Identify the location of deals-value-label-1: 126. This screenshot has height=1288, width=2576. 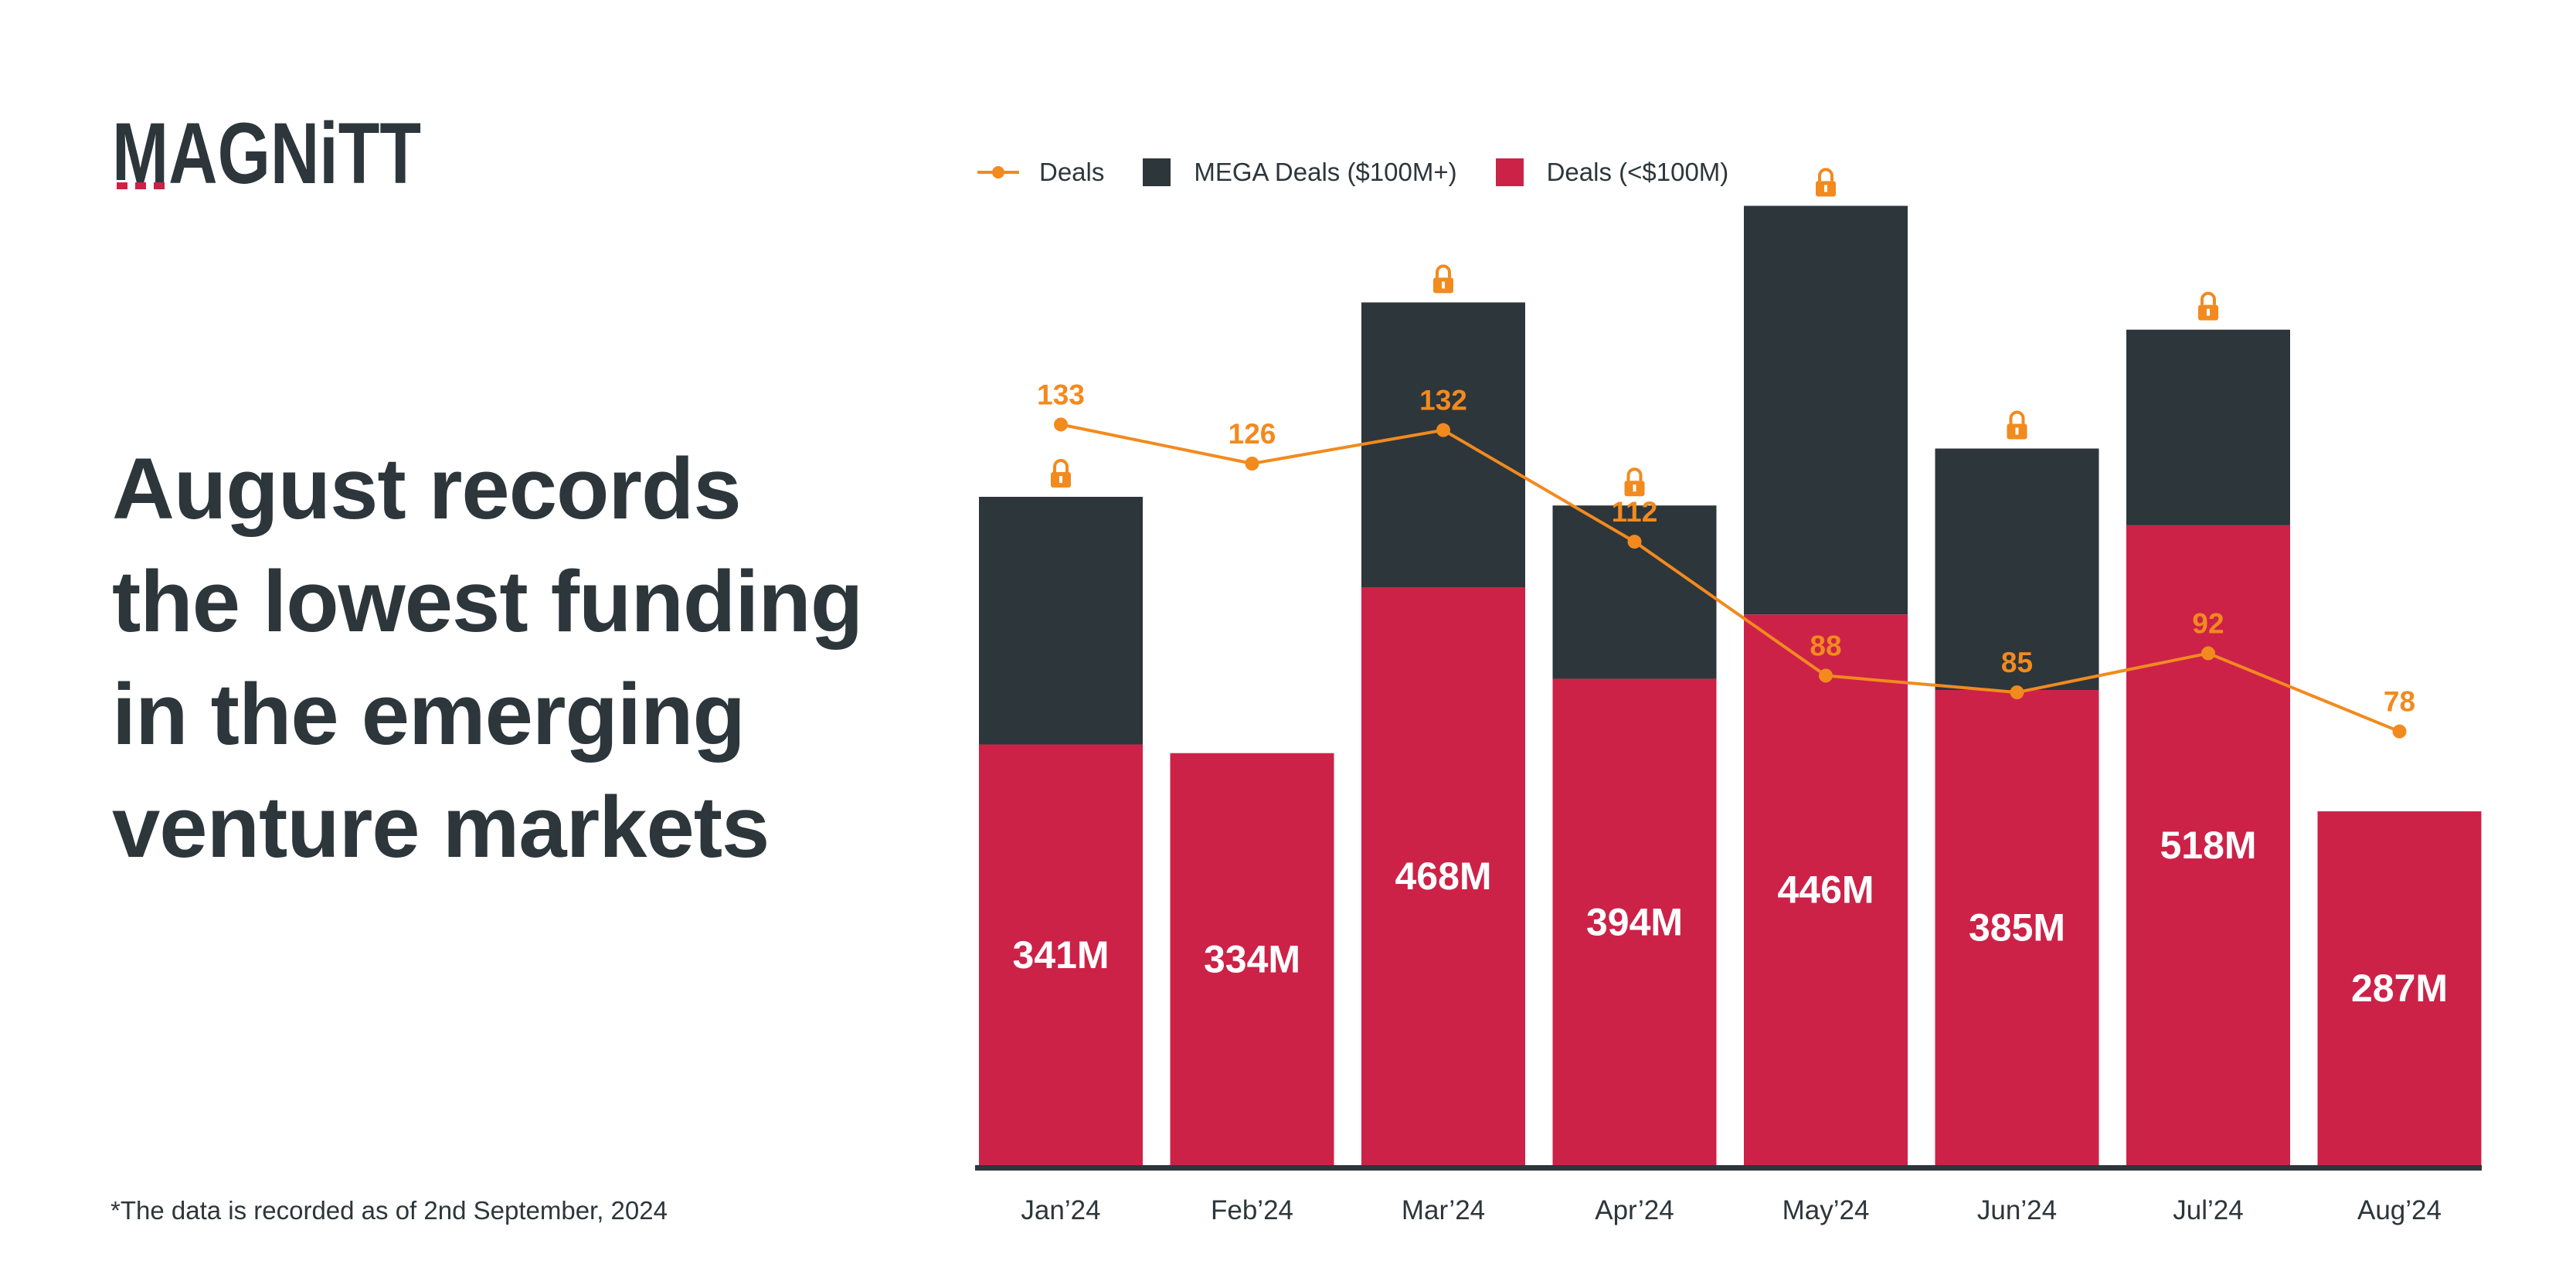
(1252, 434).